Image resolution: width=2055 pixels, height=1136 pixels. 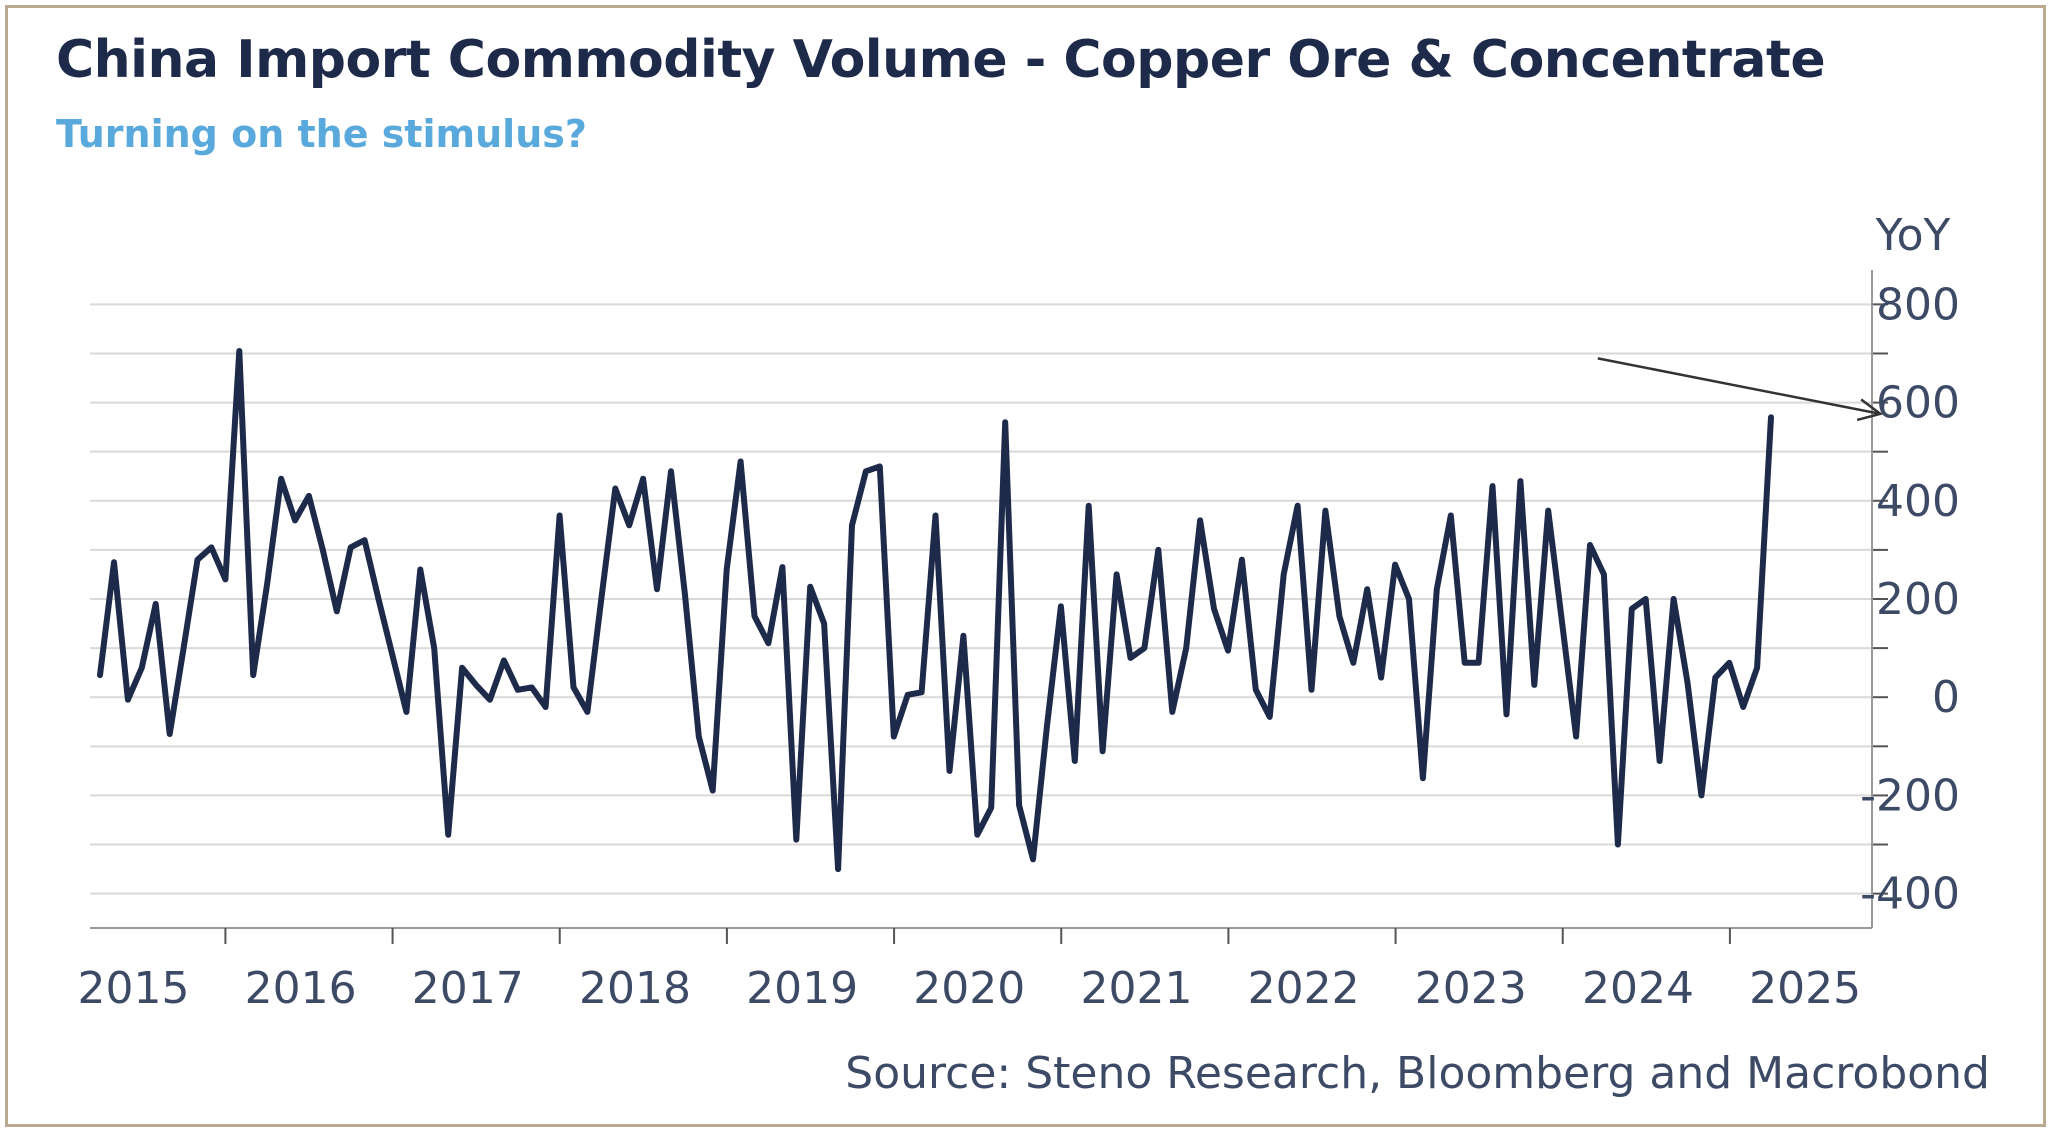 I want to click on x-tick-label: 2015, so click(x=133, y=988).